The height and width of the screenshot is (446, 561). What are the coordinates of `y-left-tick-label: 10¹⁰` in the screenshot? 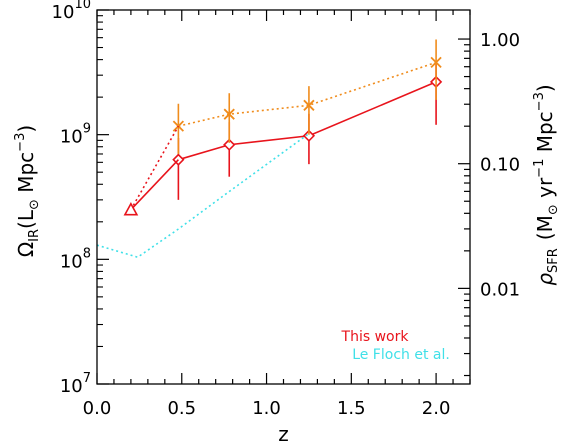 It's located at (71, 11).